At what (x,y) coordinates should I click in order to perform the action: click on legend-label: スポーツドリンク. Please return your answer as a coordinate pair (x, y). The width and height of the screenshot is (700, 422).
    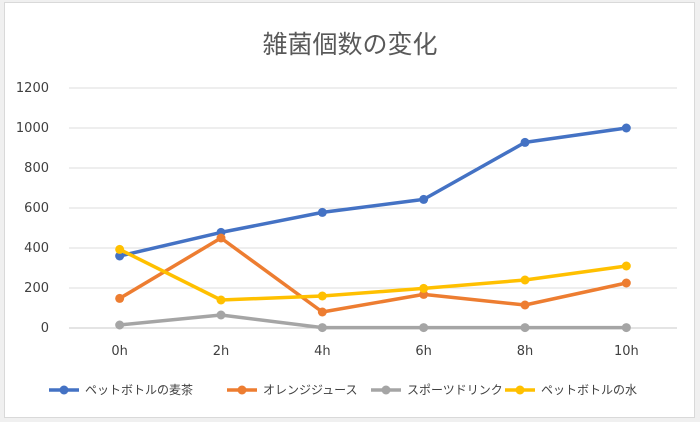
    Looking at the image, I should click on (455, 390).